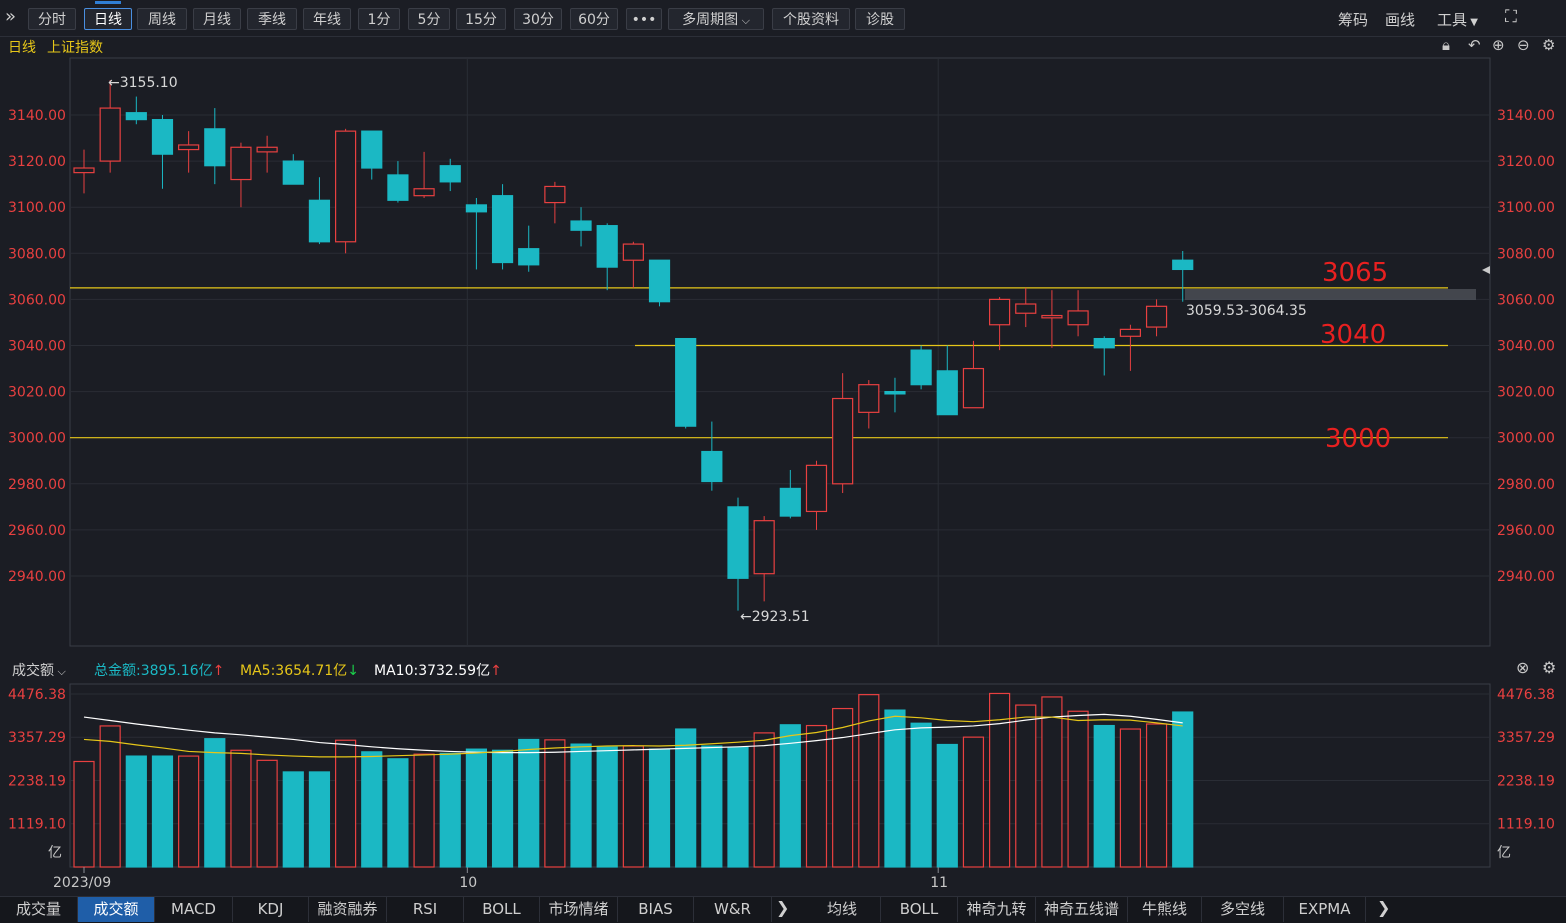 The height and width of the screenshot is (923, 1566). What do you see at coordinates (783, 907) in the screenshot?
I see `chevron-right-icon: ❯` at bounding box center [783, 907].